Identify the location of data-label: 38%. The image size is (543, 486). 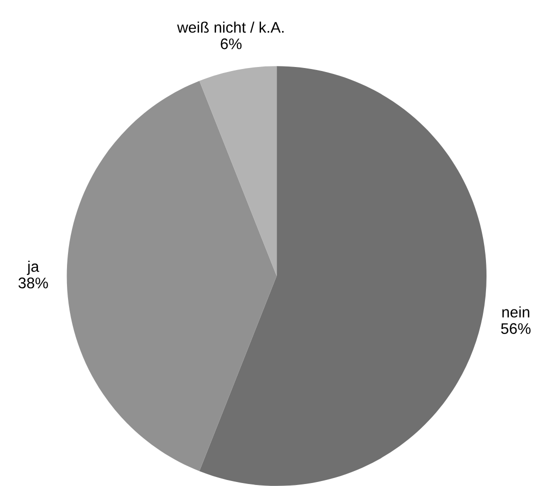
(33, 283).